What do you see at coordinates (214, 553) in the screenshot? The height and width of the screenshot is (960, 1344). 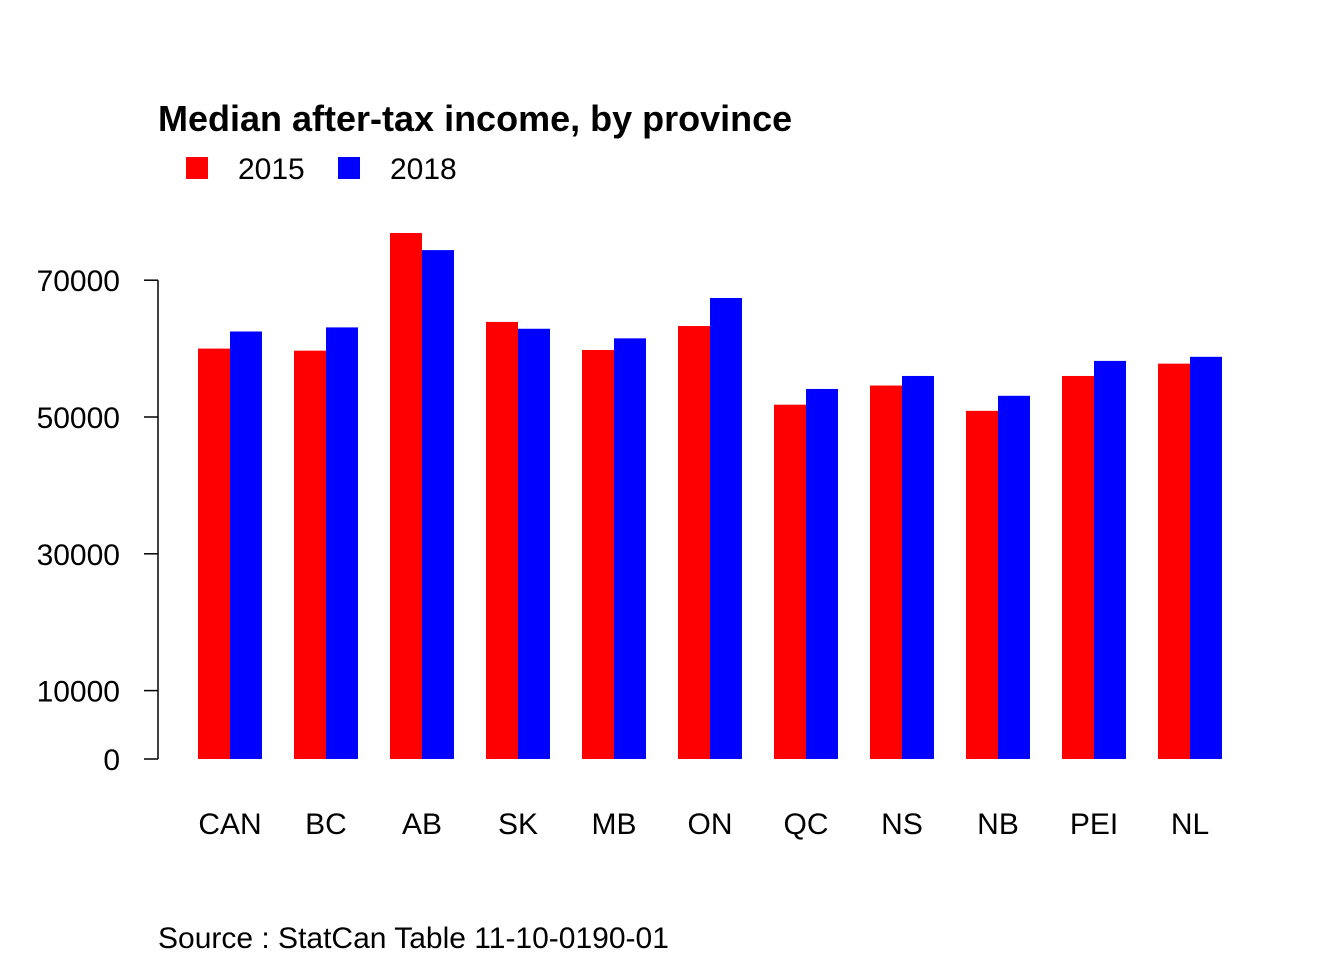 I see `bar-can-2015` at bounding box center [214, 553].